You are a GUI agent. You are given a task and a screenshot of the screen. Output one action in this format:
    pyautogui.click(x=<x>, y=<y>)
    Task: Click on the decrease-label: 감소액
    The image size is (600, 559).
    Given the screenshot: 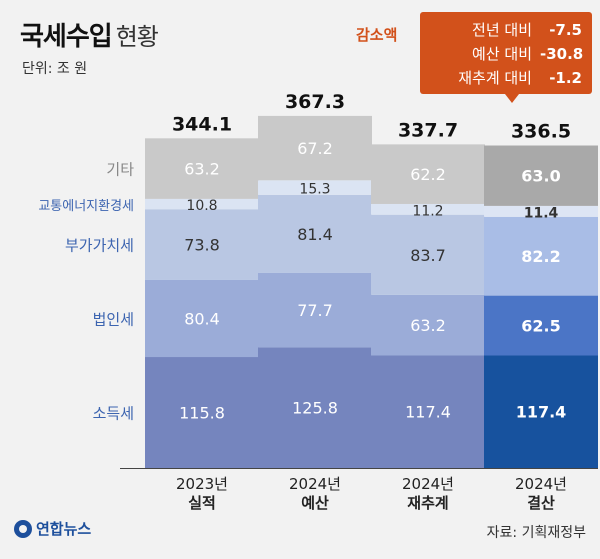 What is the action you would take?
    pyautogui.click(x=377, y=35)
    